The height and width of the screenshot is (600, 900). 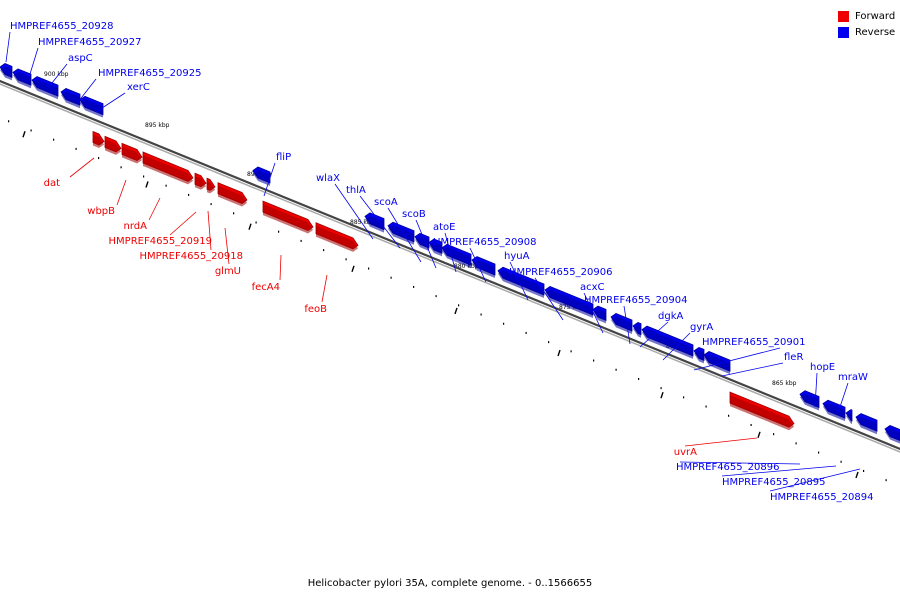 I want to click on gene-label-HMPREF4655_20927: HMPREF4655_20927, so click(x=89, y=42).